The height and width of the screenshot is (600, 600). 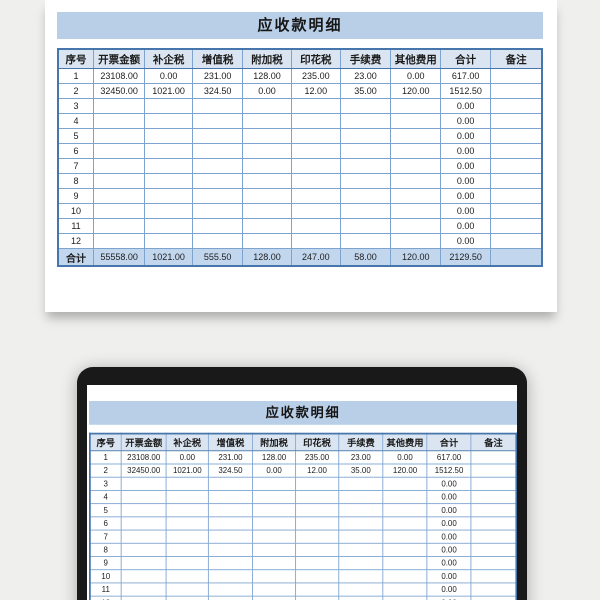 I want to click on data-cell: 128.00, so click(x=274, y=457).